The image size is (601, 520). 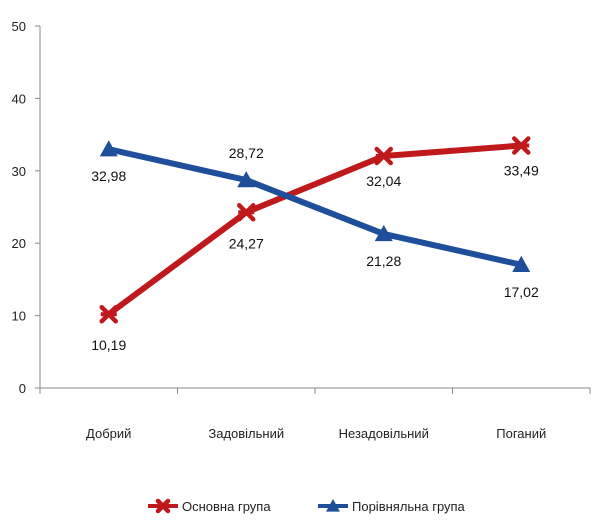 What do you see at coordinates (19, 98) in the screenshot?
I see `y-tick-label: 40` at bounding box center [19, 98].